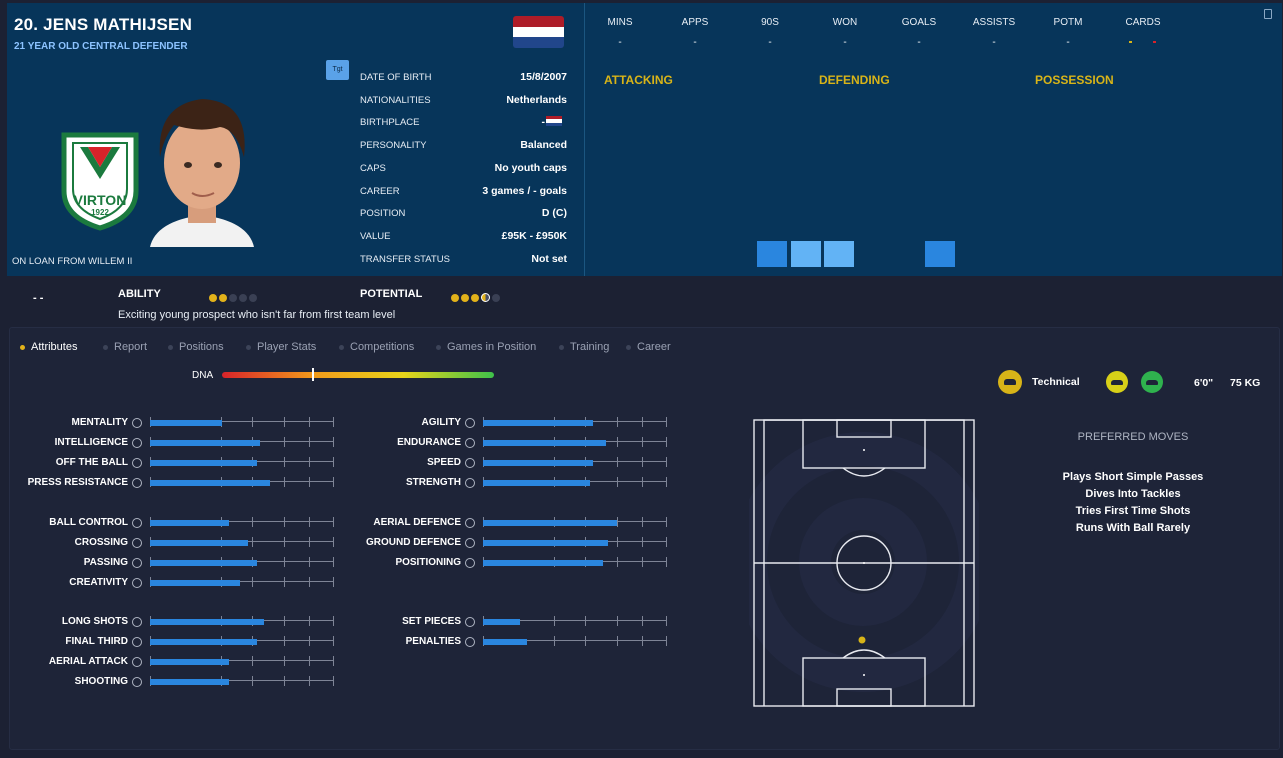  I want to click on tab-player-stats: Player Stats, so click(281, 347).